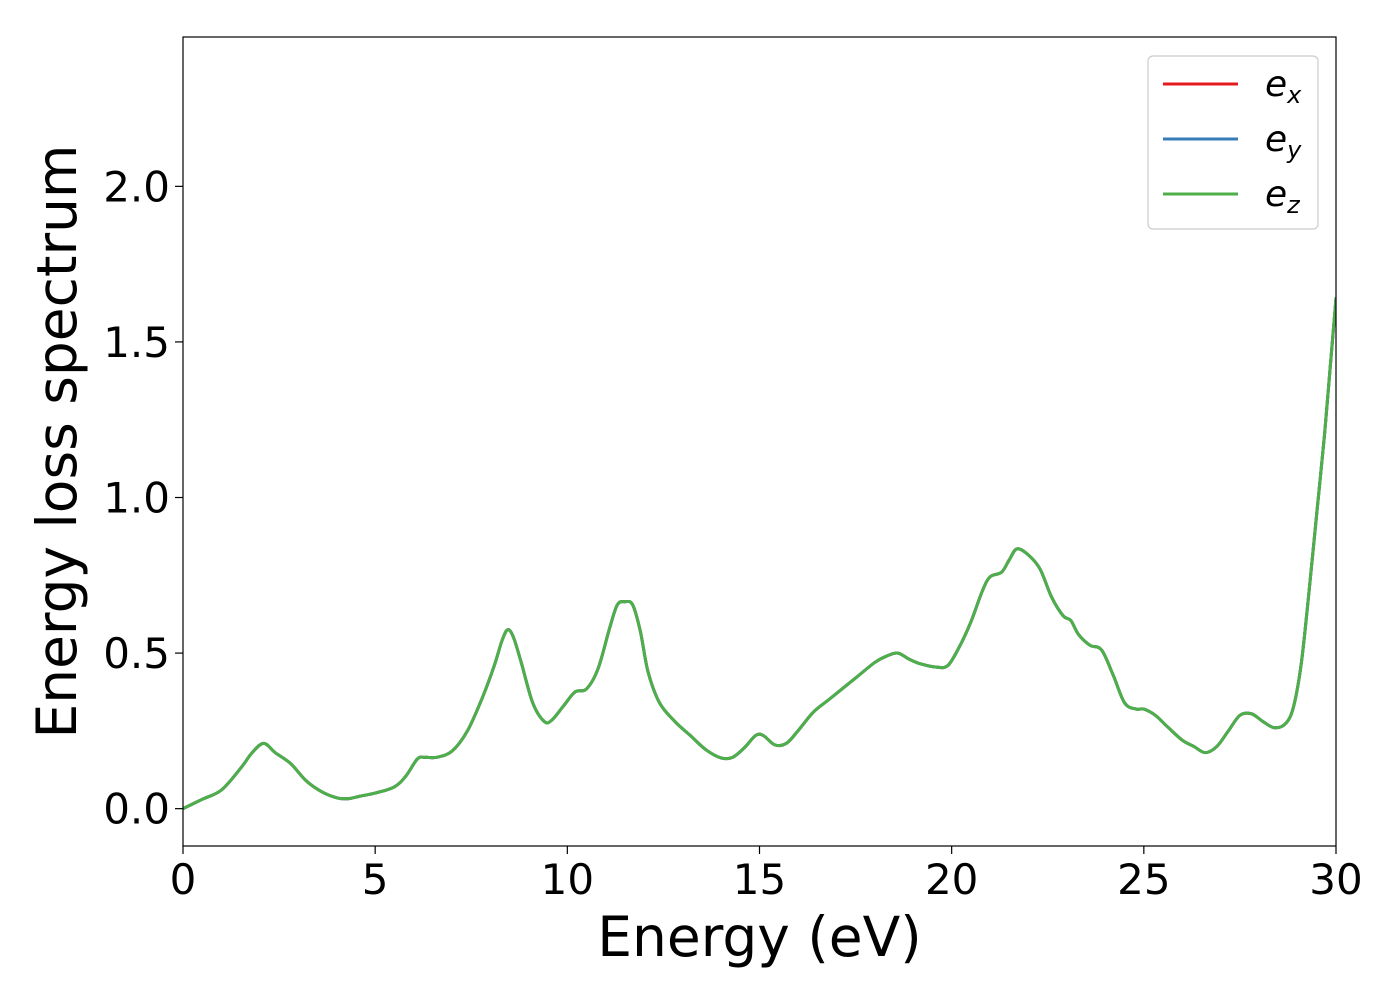  Describe the element at coordinates (136, 498) in the screenshot. I see `y-tick-label: 1.0` at that location.